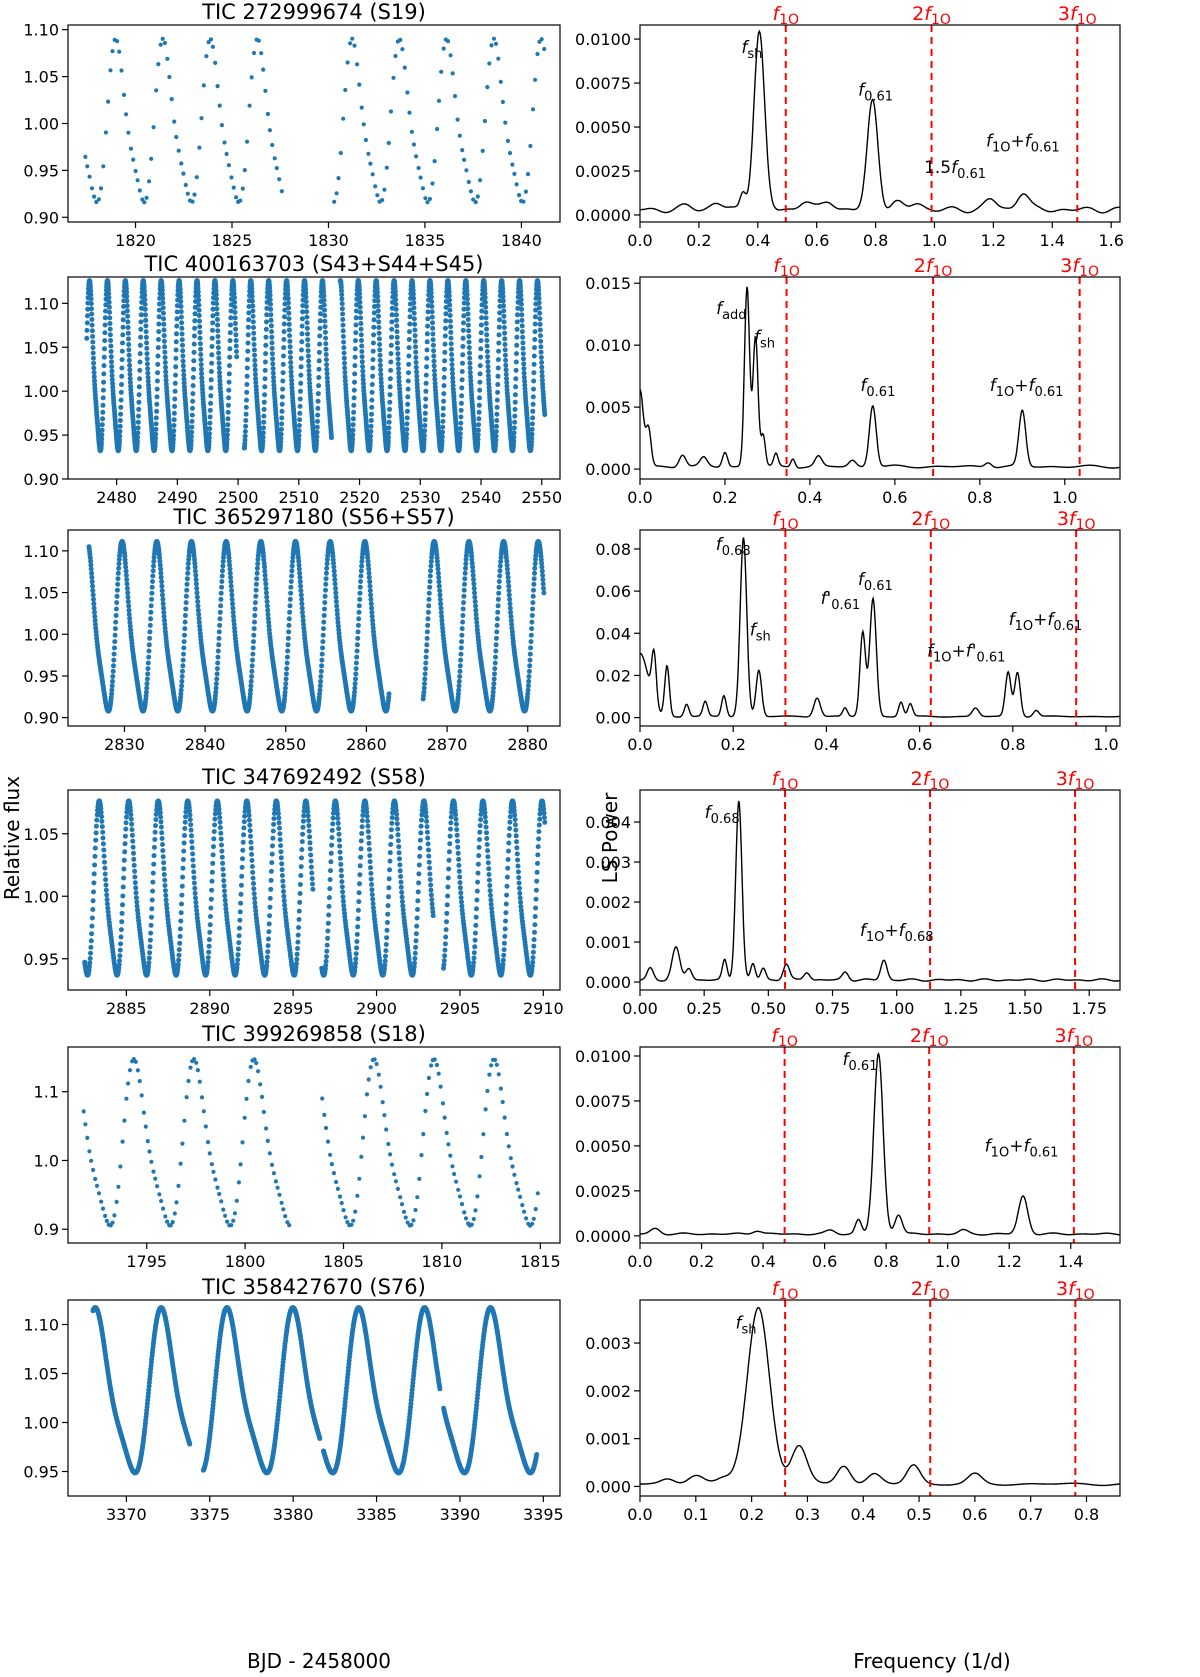  I want to click on x-tick-label: 1.2, so click(993, 240).